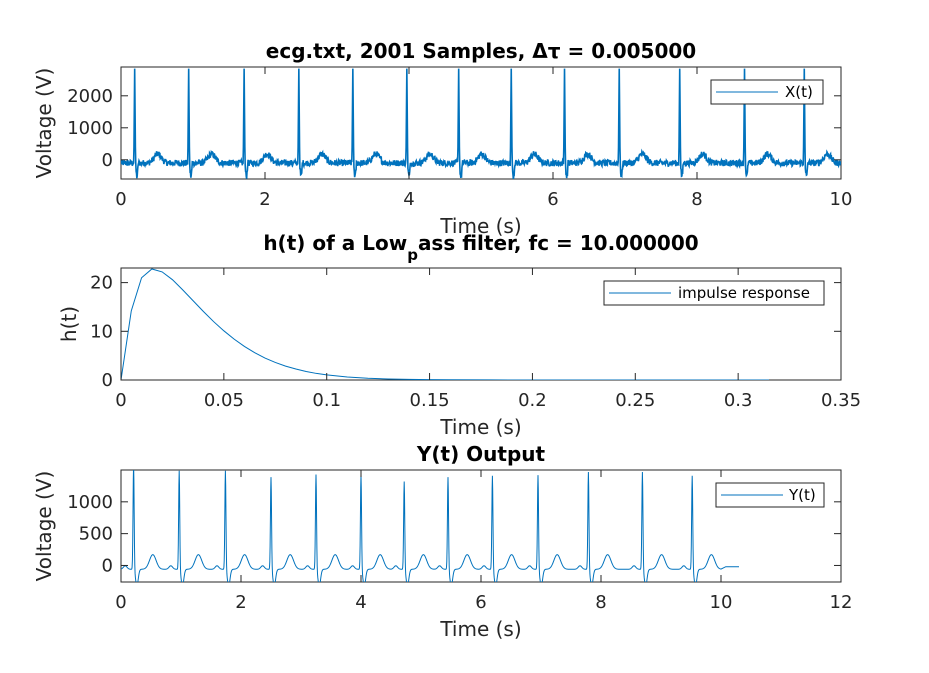 The image size is (929, 673). I want to click on subplot-3-y-label: Voltage (V), so click(44, 526).